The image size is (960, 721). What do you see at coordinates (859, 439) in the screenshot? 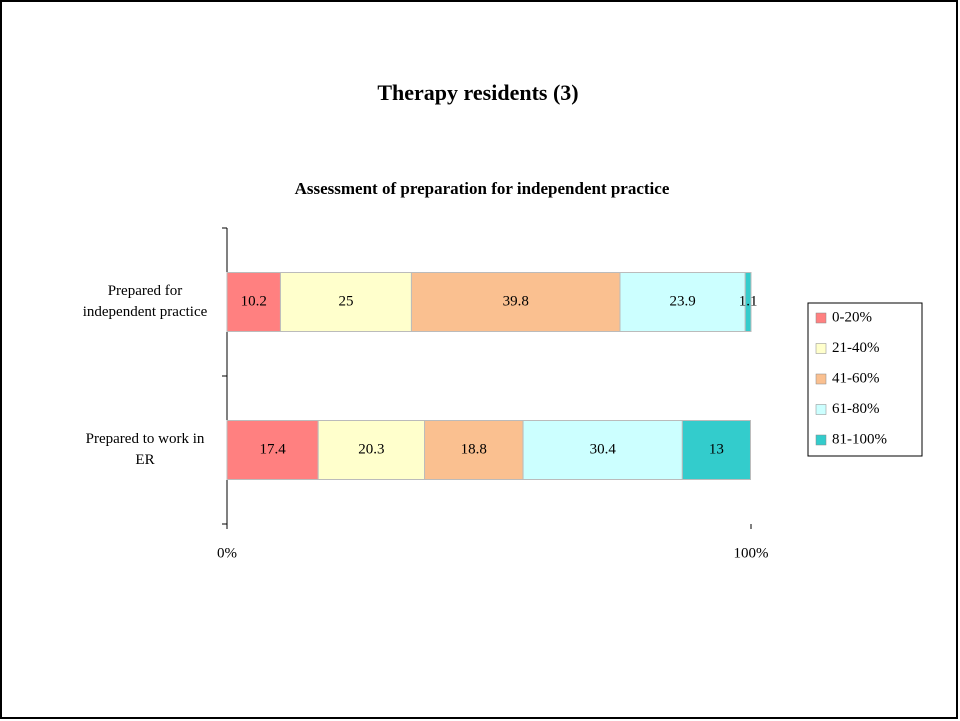
I see `legend-label: 81-100%` at bounding box center [859, 439].